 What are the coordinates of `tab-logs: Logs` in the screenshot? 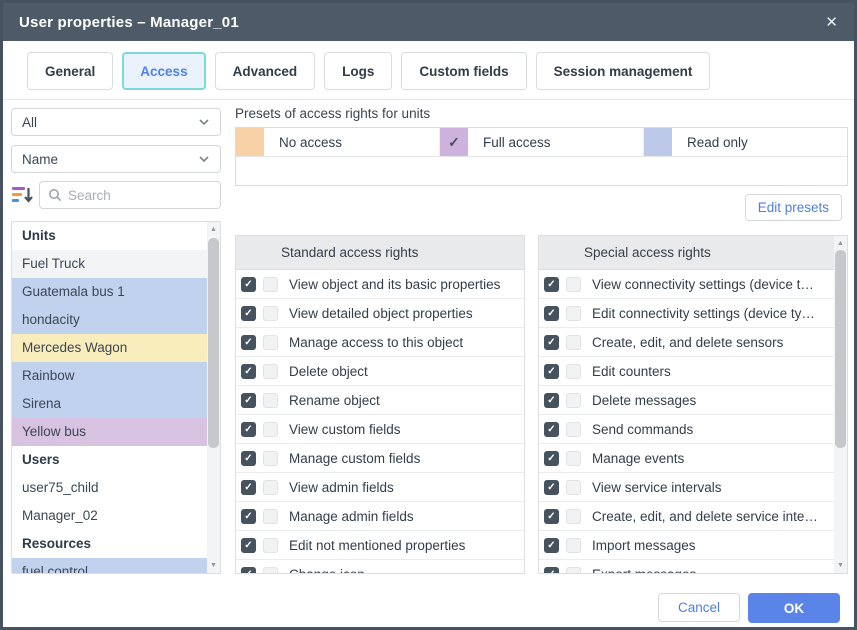 It's located at (358, 71).